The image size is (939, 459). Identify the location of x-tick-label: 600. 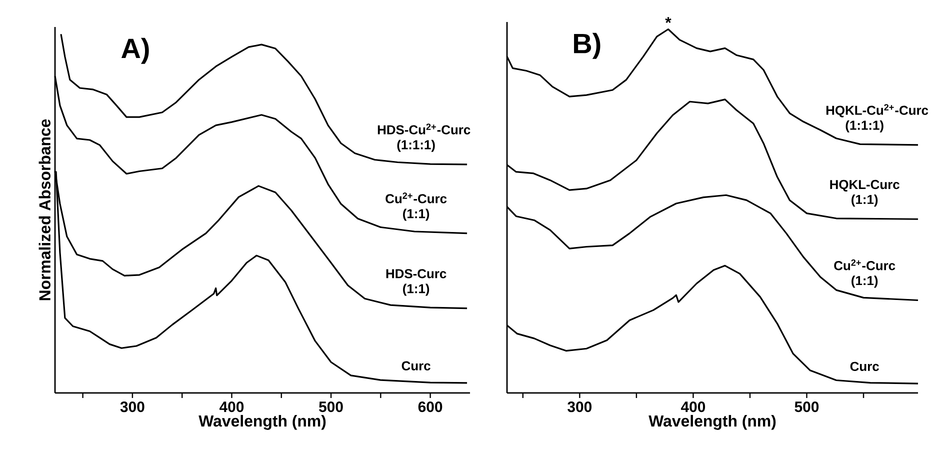
(430, 407).